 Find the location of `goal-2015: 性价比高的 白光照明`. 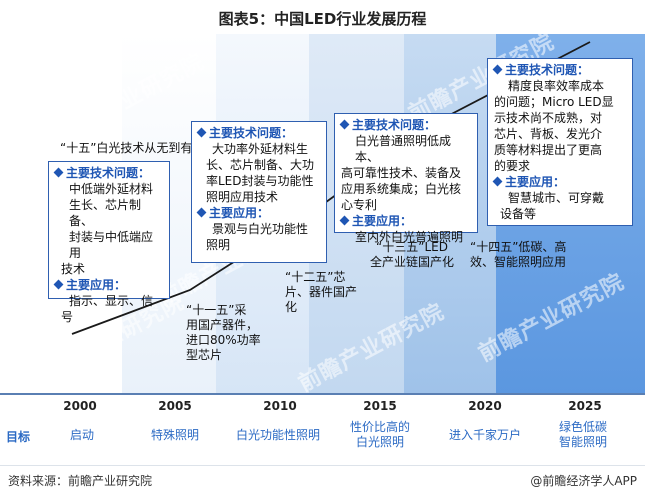

goal-2015: 性价比高的 白光照明 is located at coordinates (379, 434).